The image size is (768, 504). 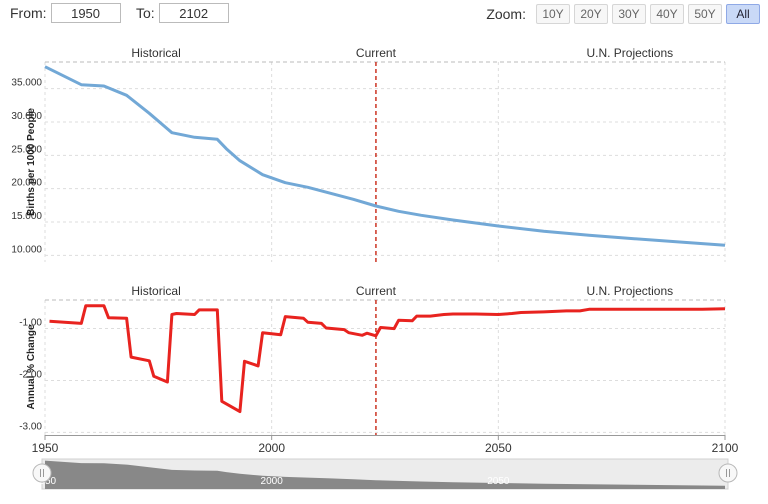 What do you see at coordinates (85, 13) in the screenshot?
I see `from-input` at bounding box center [85, 13].